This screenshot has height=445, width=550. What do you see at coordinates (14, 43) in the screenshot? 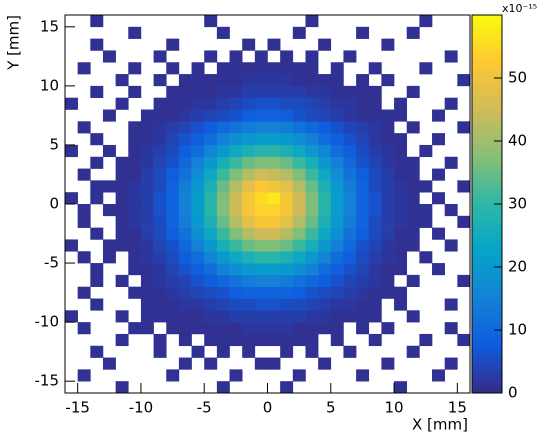
I see `y-axis-title: Y [mm]` at bounding box center [14, 43].